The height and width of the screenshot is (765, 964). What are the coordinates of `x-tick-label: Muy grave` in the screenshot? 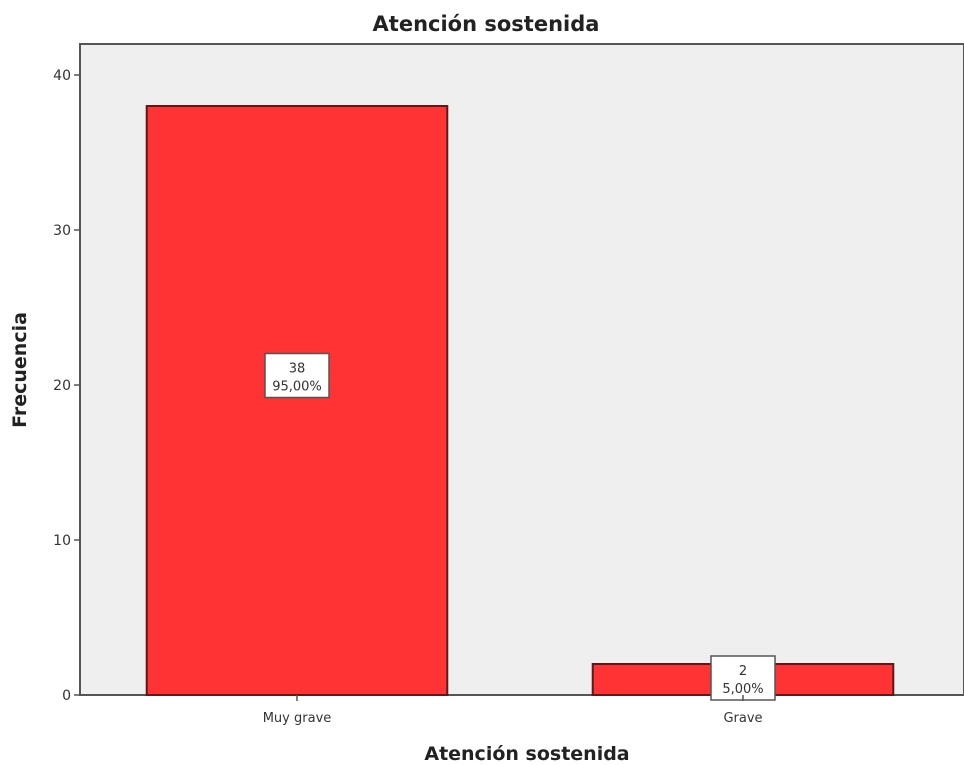 It's located at (297, 718).